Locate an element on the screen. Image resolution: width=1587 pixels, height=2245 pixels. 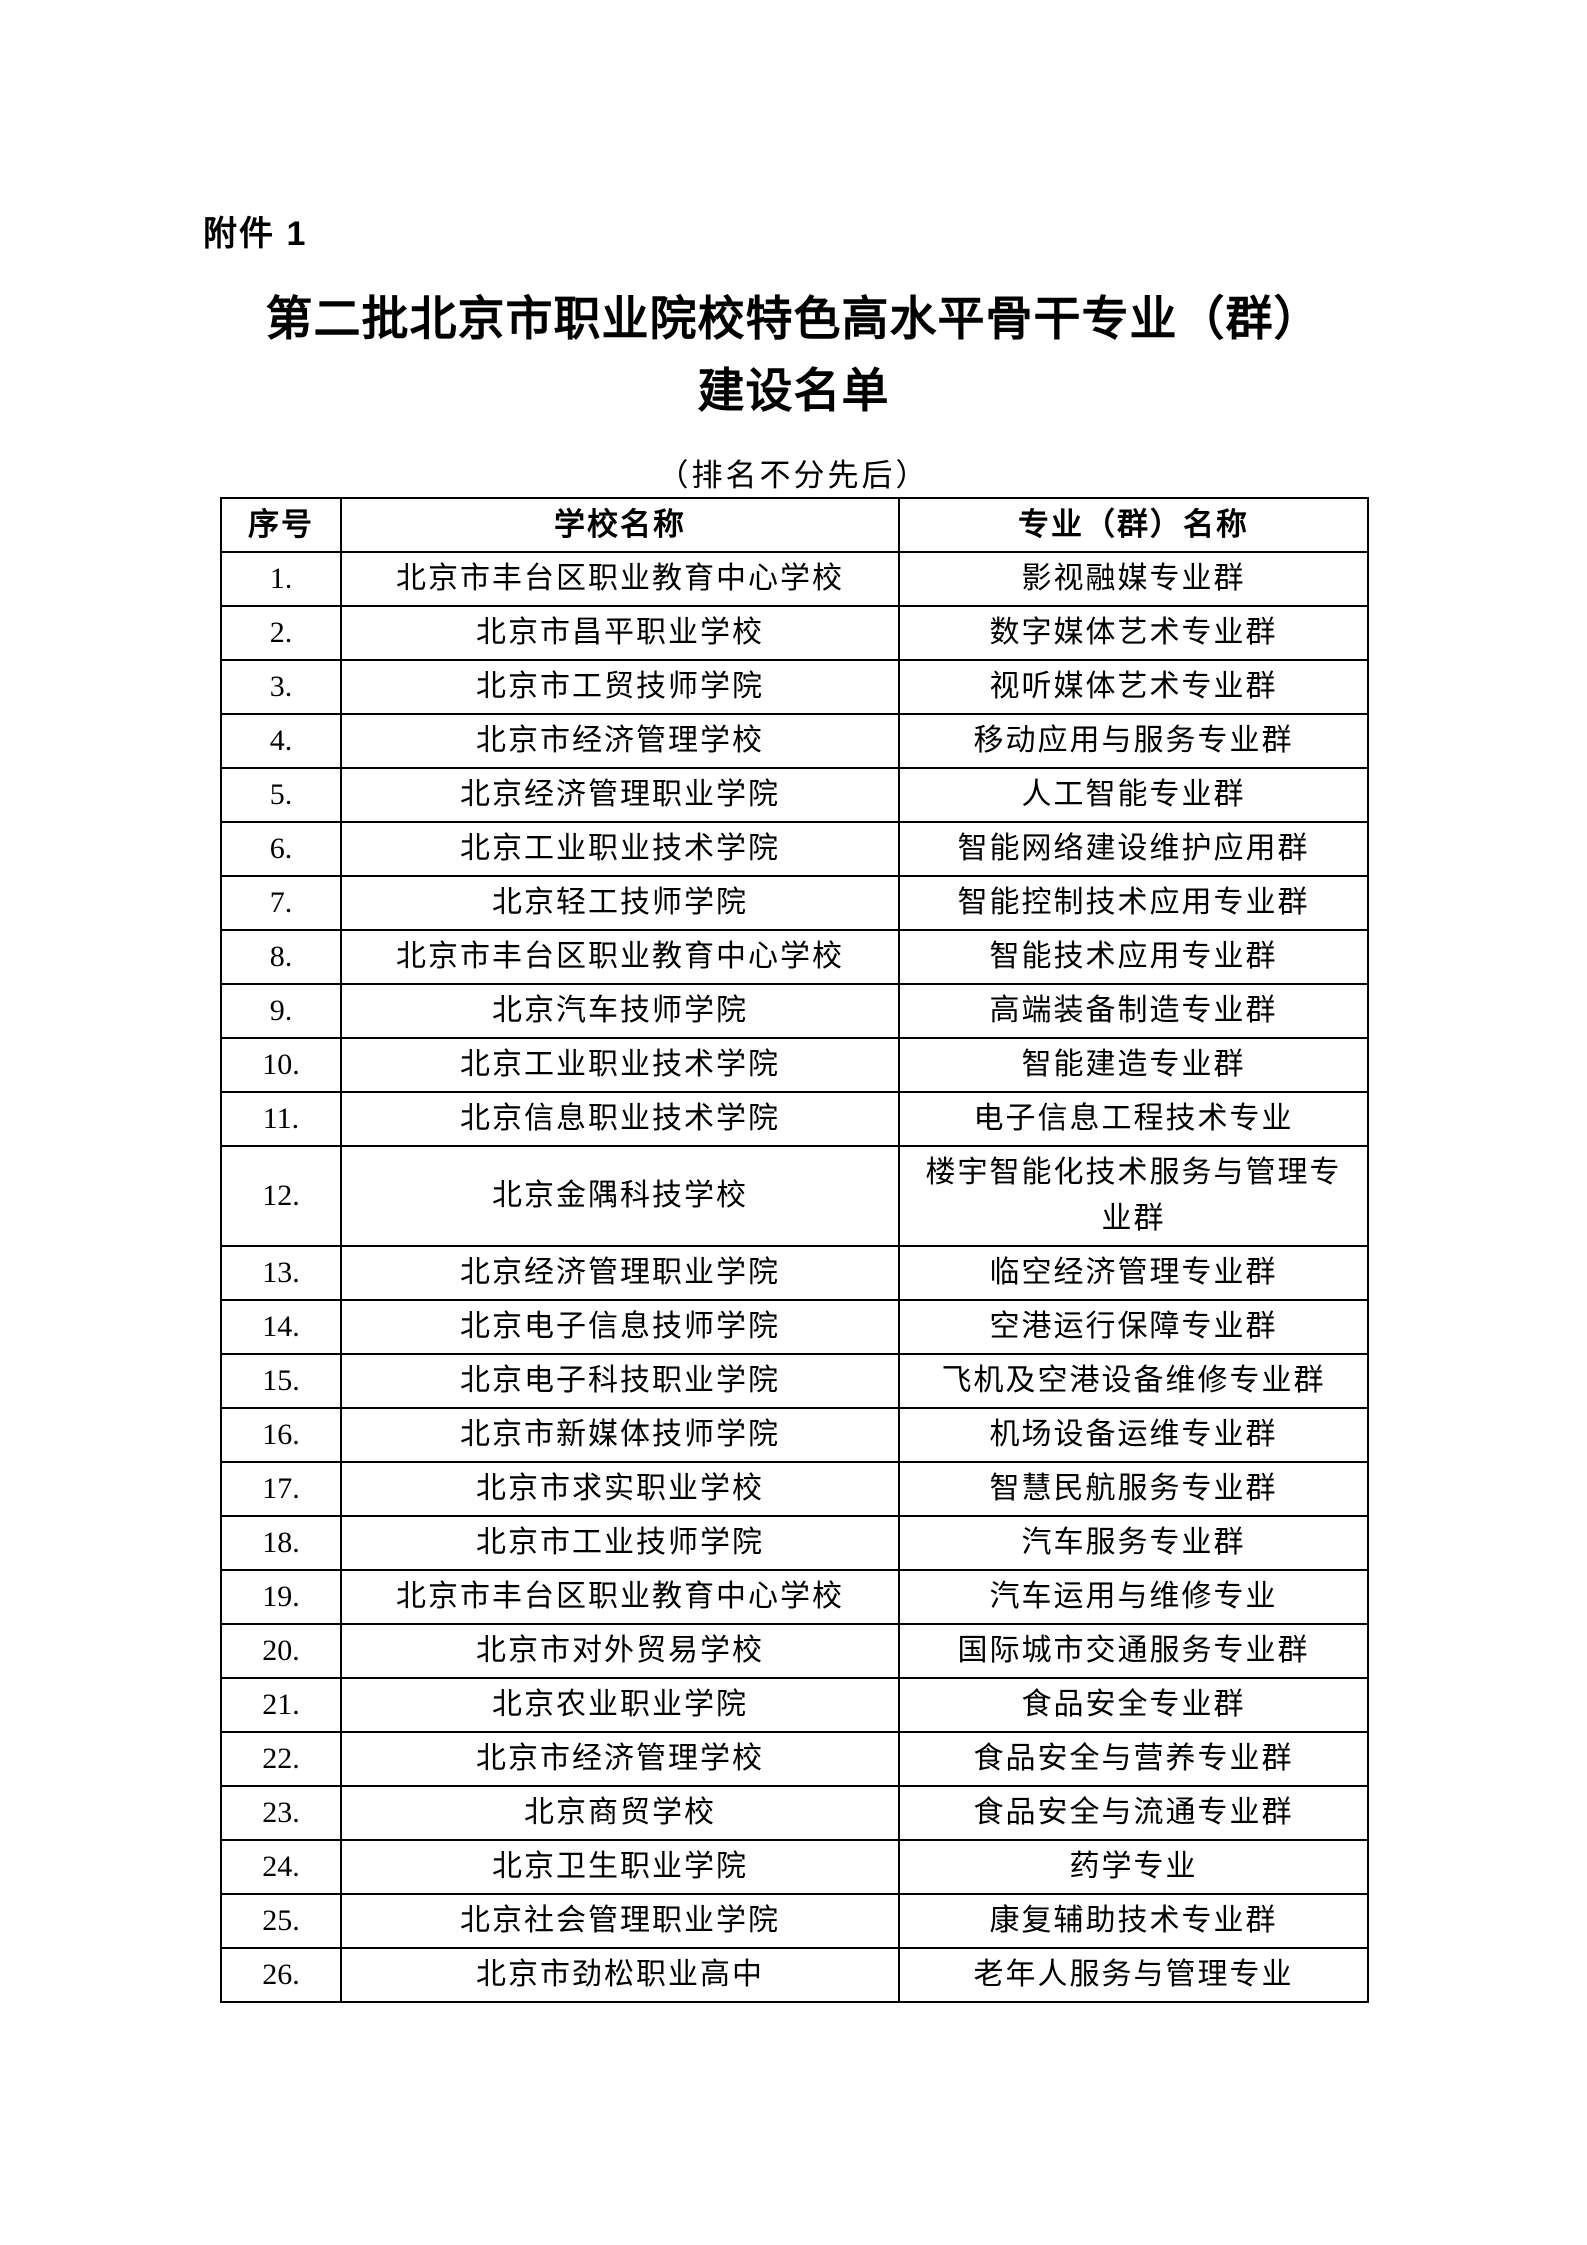
cell-no: 20. is located at coordinates (281, 1651).